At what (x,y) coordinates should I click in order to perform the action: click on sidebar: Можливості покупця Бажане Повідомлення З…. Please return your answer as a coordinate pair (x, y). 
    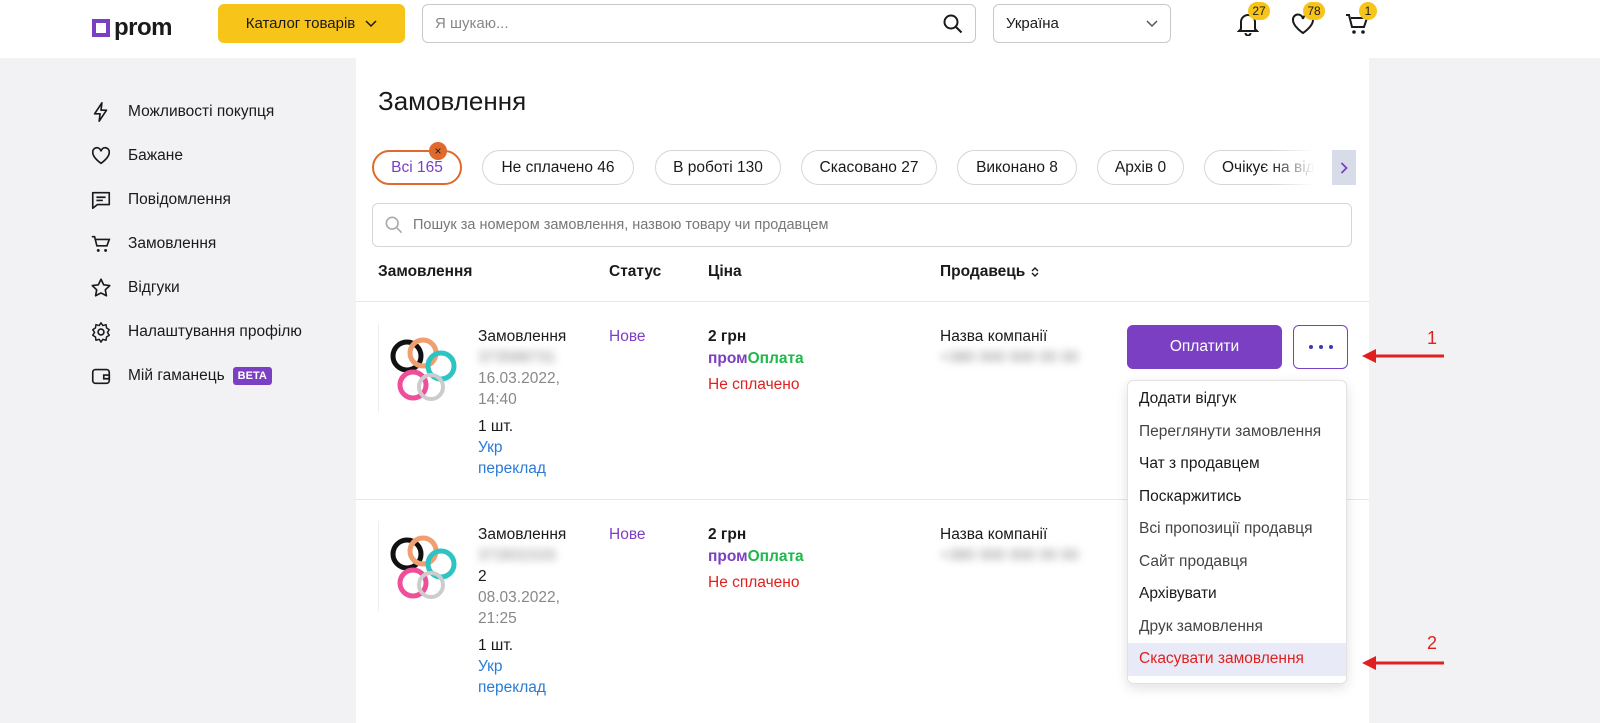
    Looking at the image, I should click on (220, 244).